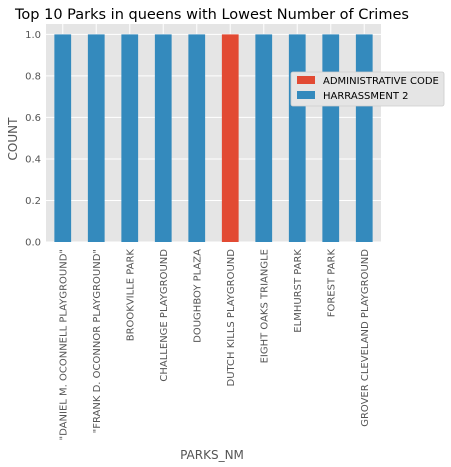 This screenshot has width=451, height=467. I want to click on y-axis-ticks: 0.0 0.2 0.4 0.6 0.8 1.0, so click(33, 139).